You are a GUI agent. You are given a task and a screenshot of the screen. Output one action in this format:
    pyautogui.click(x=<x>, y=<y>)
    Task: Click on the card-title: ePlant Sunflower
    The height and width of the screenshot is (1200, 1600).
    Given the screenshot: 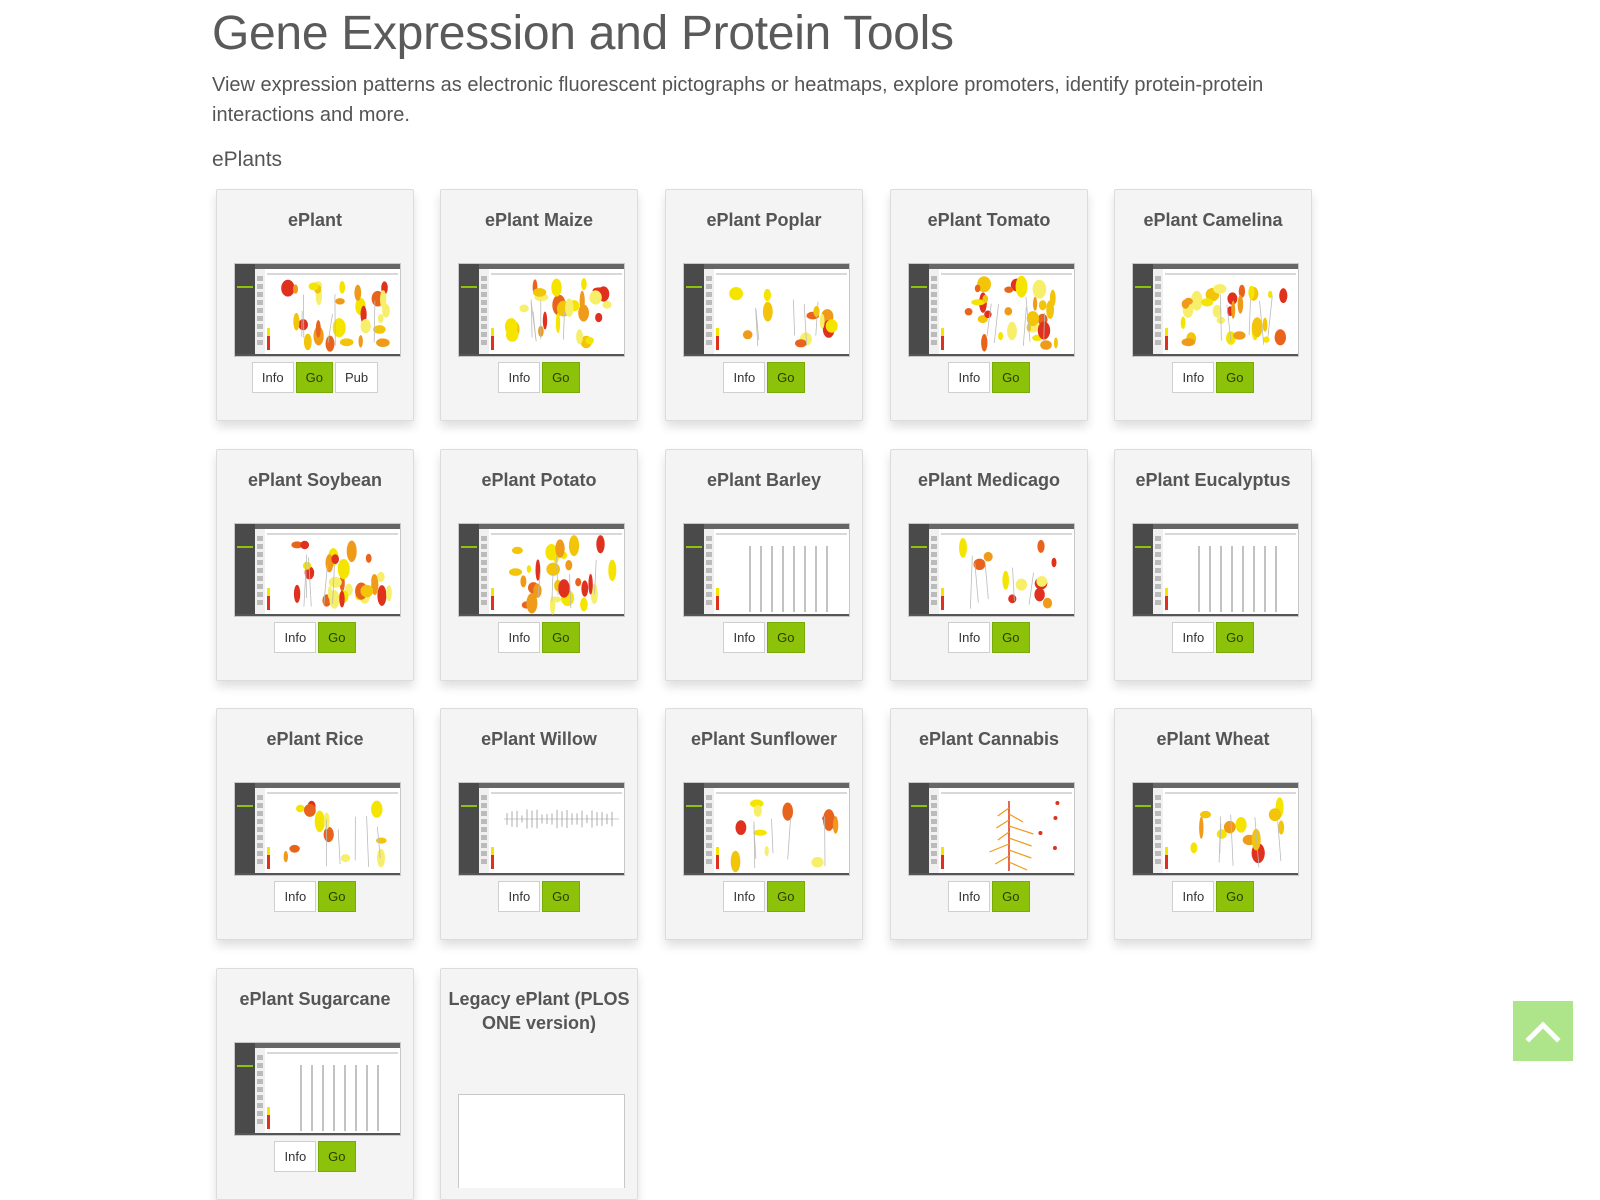 What is the action you would take?
    pyautogui.click(x=764, y=739)
    